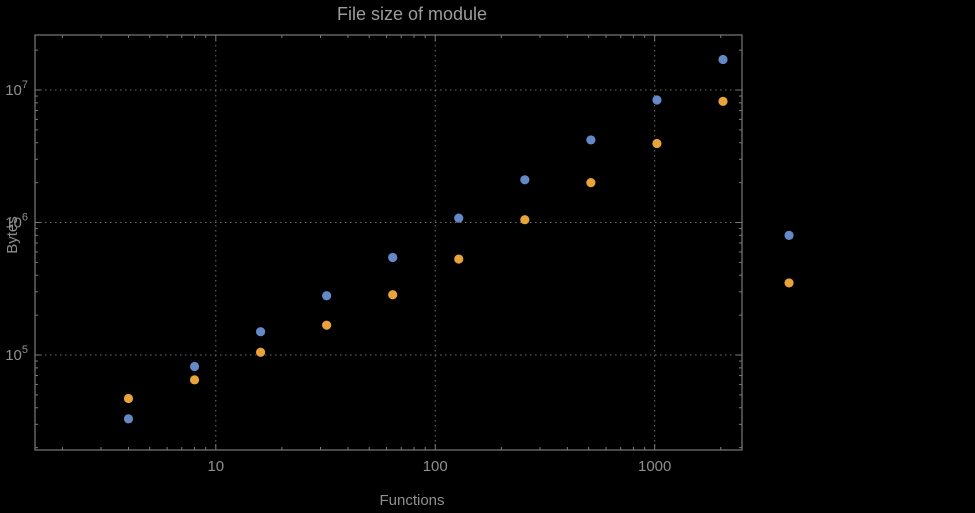 The height and width of the screenshot is (513, 975). I want to click on x-axis-label: Functions, so click(412, 500).